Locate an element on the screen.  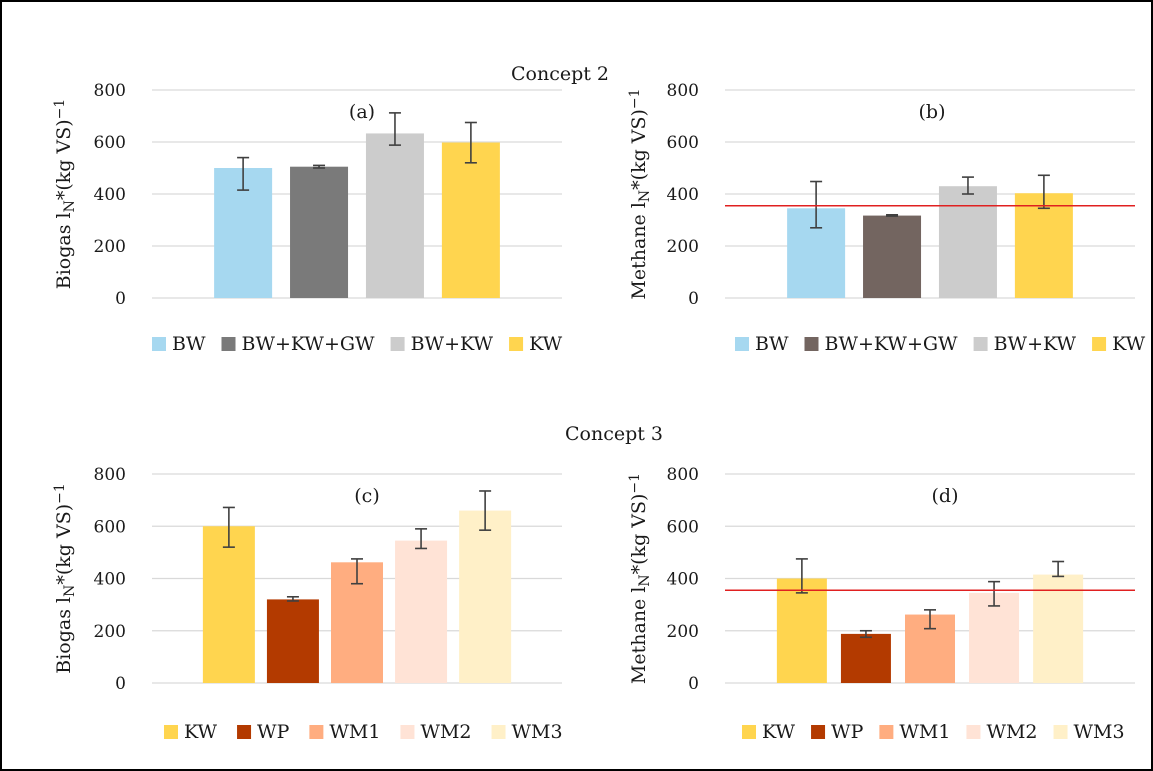
concept-title-3: Concept 3 is located at coordinates (614, 434).